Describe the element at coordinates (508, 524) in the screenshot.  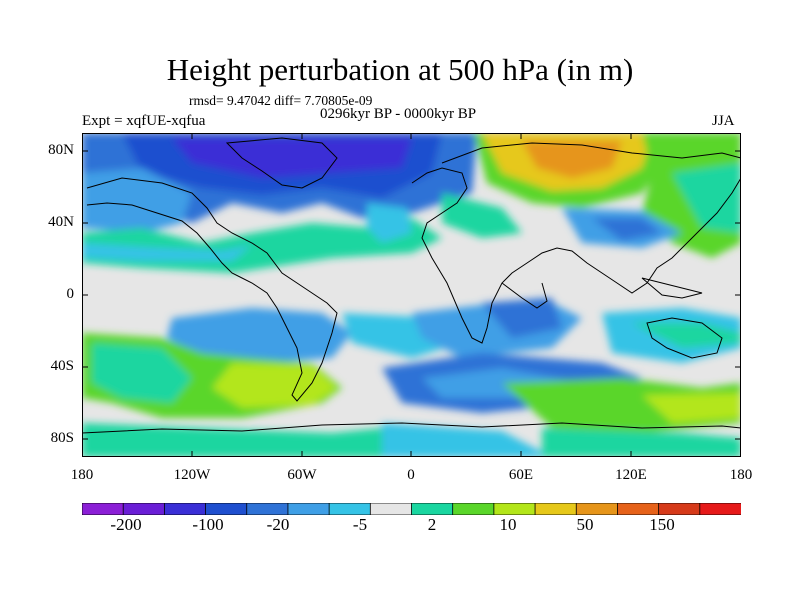
I see `colorbar-label: 10` at that location.